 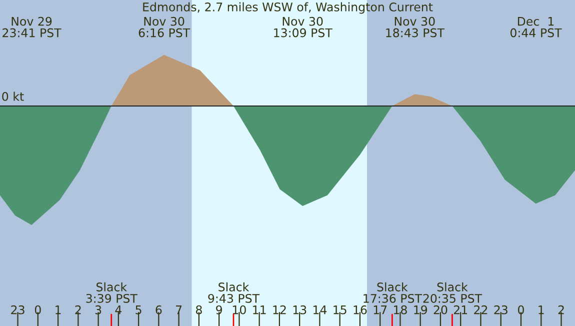 I want to click on text: Nov 30 6:16 PST, so click(x=164, y=27).